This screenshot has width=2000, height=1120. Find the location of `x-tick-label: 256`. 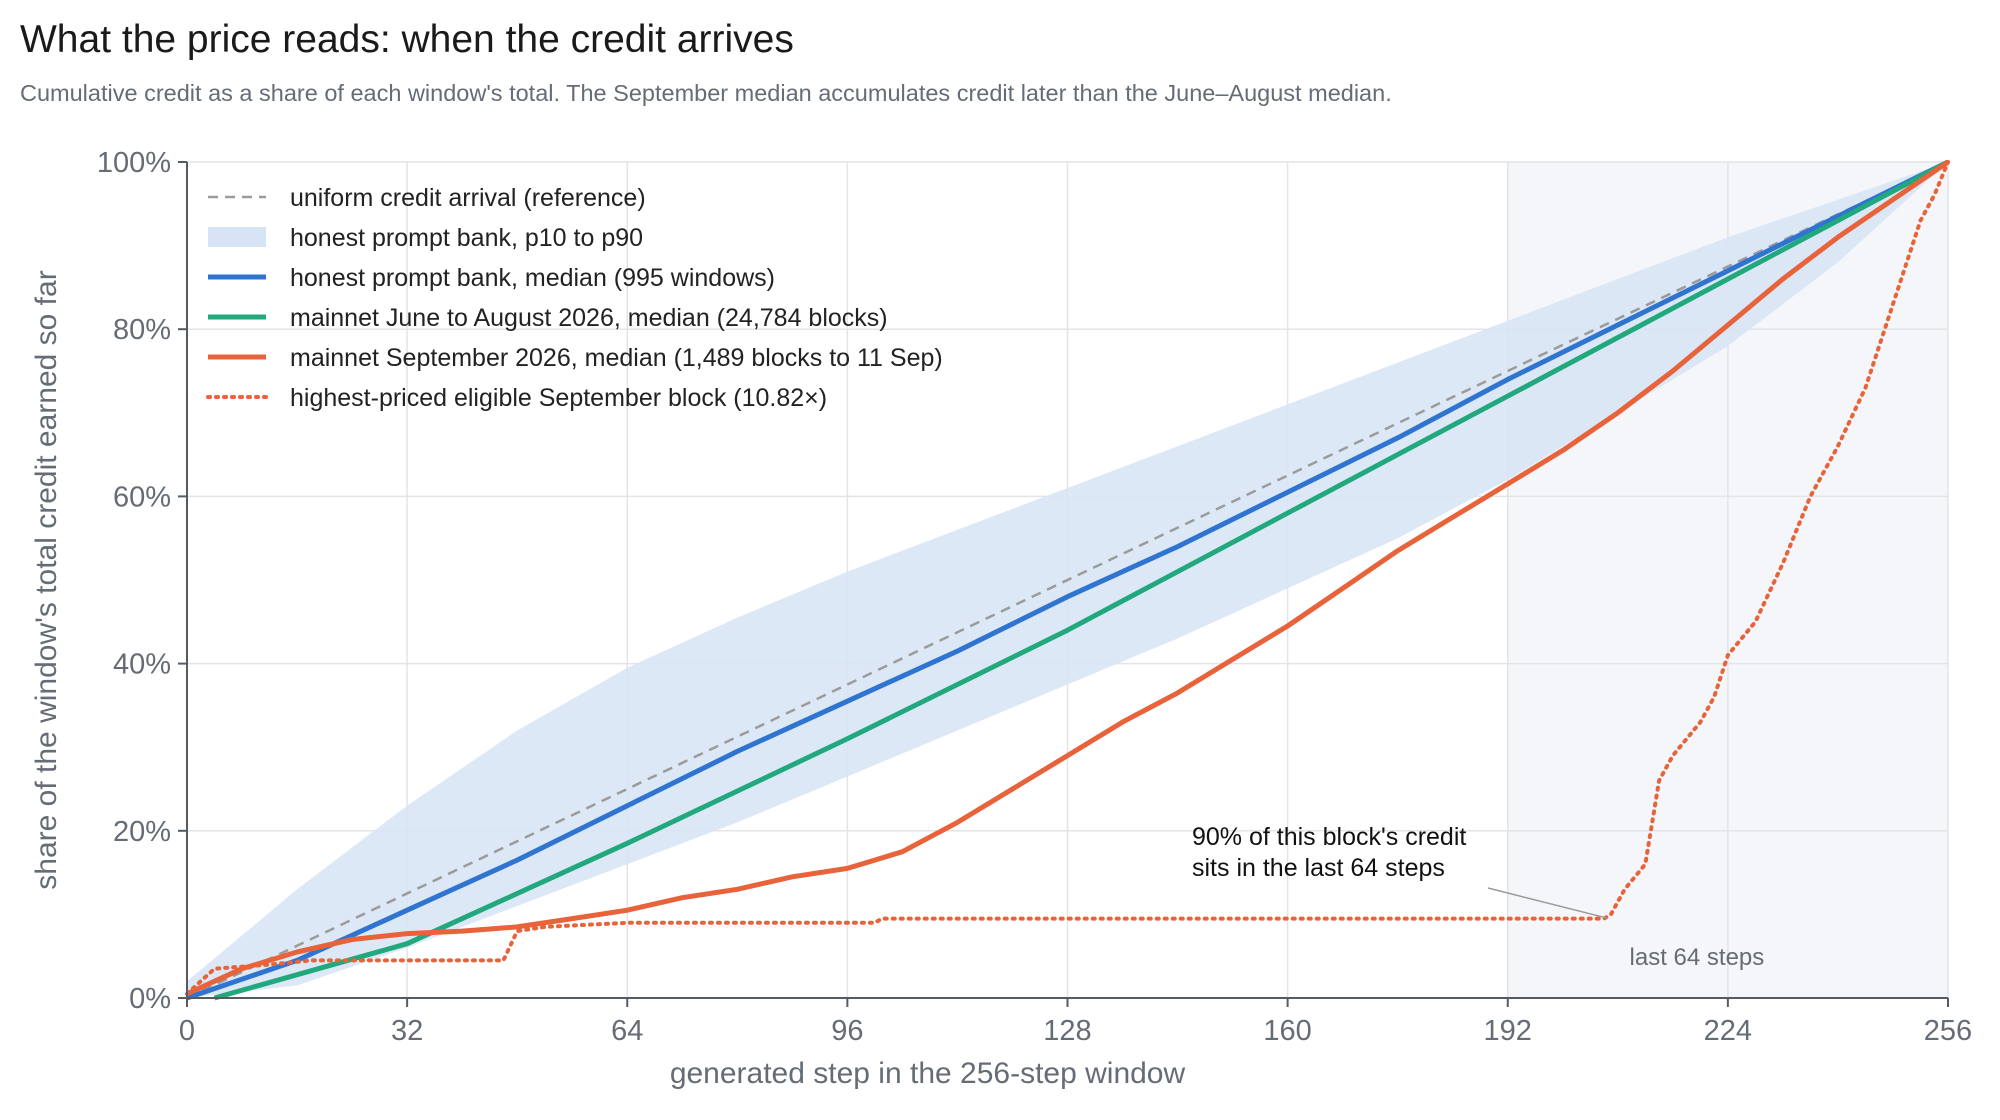

x-tick-label: 256 is located at coordinates (1948, 1031).